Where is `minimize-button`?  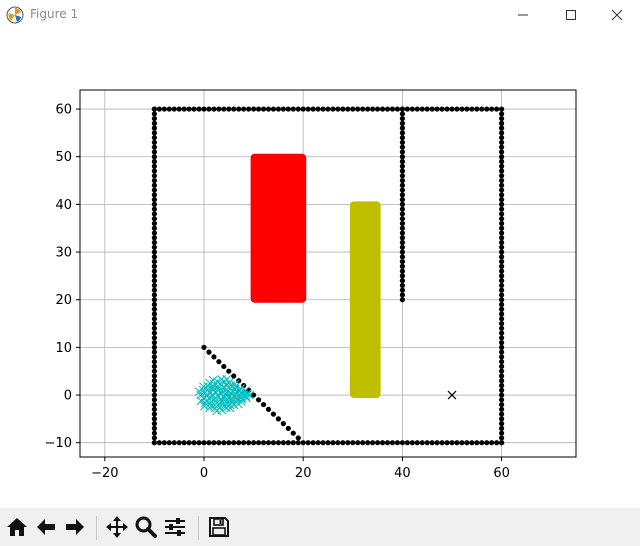
minimize-button is located at coordinates (523, 15).